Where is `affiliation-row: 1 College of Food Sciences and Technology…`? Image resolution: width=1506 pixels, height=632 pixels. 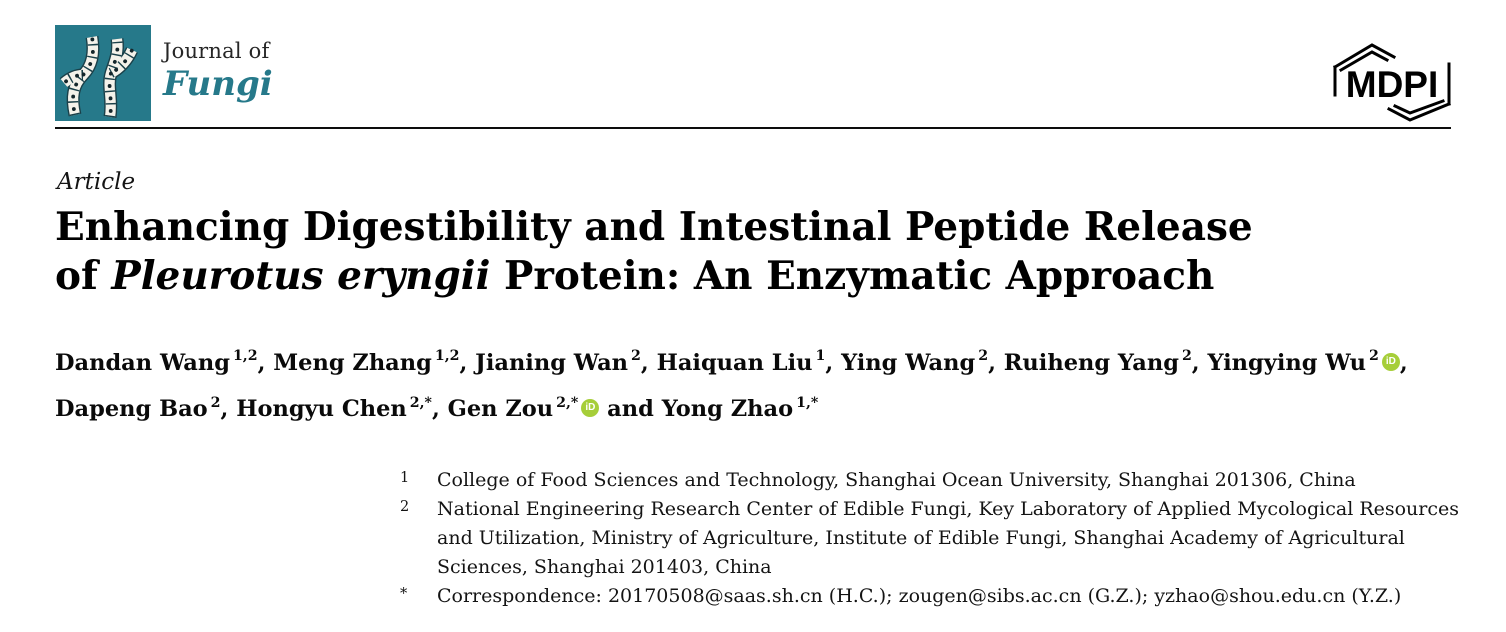 affiliation-row: 1 College of Food Sciences and Technology… is located at coordinates (931, 480).